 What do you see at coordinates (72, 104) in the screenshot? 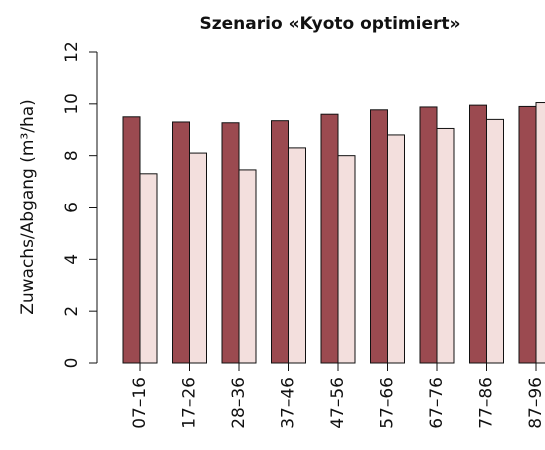
I see `y-tick-label: 10` at bounding box center [72, 104].